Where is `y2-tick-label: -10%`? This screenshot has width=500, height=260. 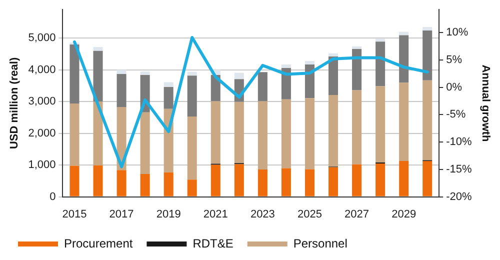
y2-tick-label: -10% is located at coordinates (459, 142).